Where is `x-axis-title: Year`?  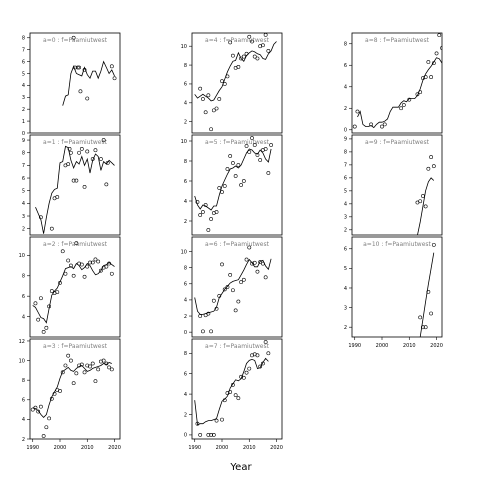 x-axis-title: Year is located at coordinates (240, 467).